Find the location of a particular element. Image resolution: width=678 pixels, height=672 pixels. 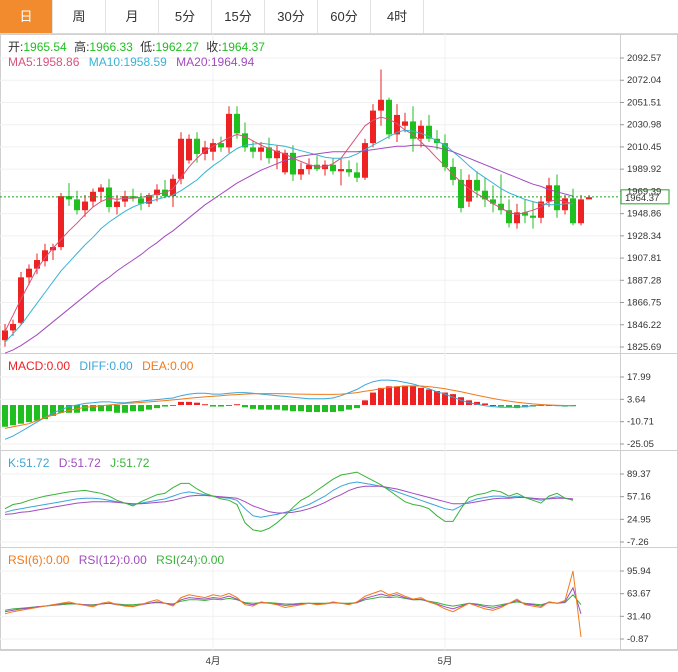

last-price-tag is located at coordinates (645, 197).